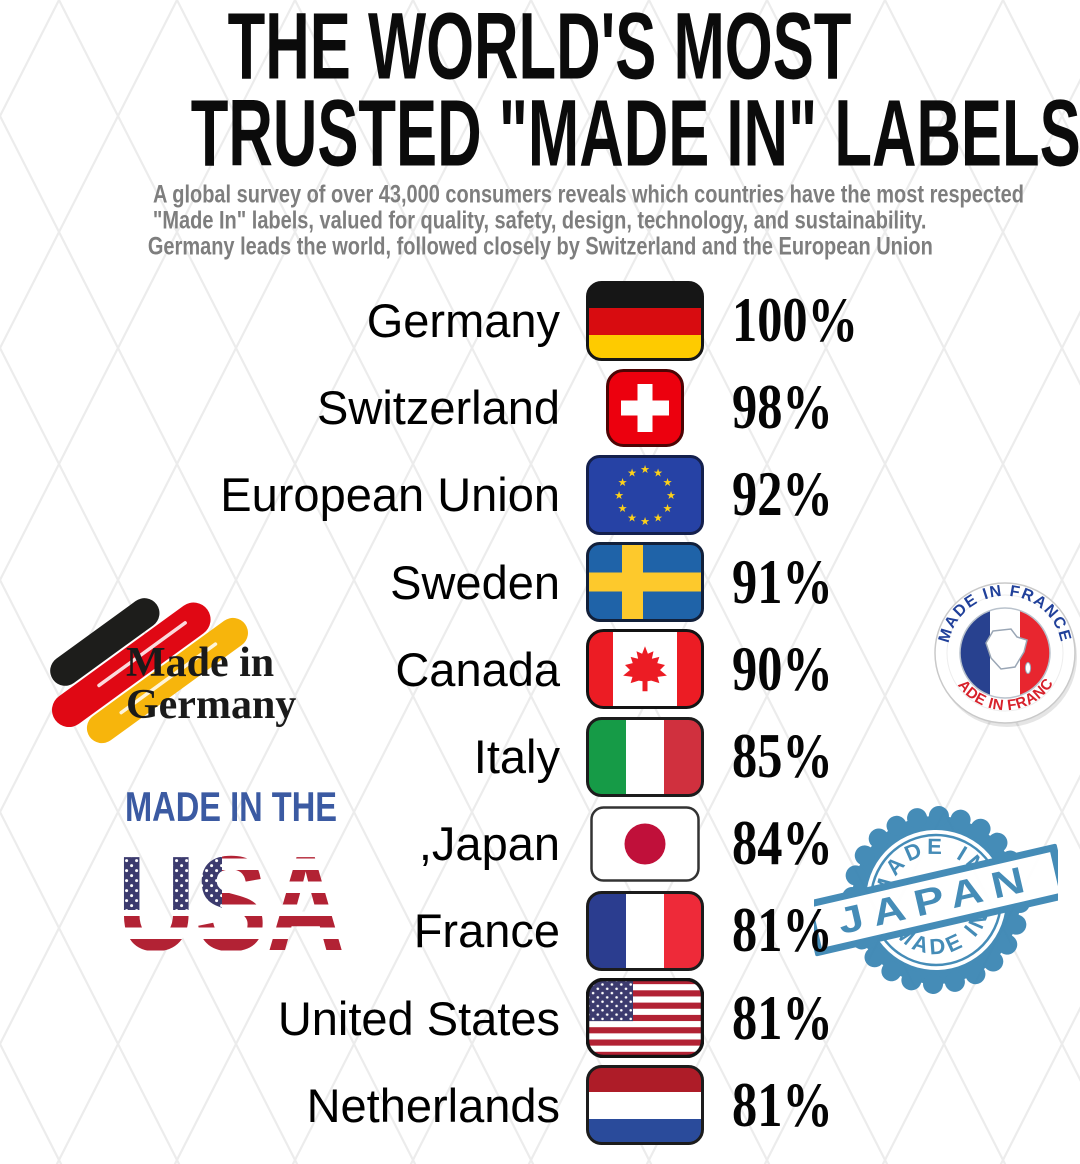  I want to click on ranking-row-germany: Germany 100%, so click(540, 320).